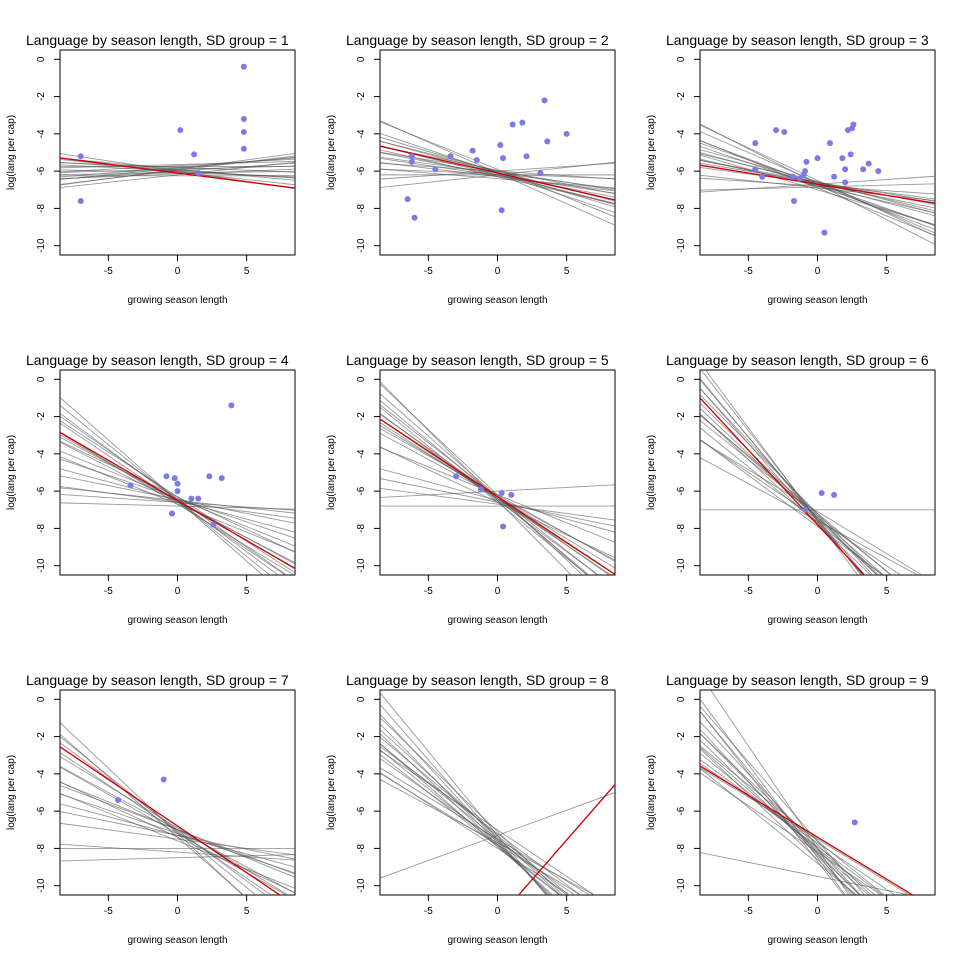 The image size is (960, 960). I want to click on x-tick-label: 0, so click(818, 271).